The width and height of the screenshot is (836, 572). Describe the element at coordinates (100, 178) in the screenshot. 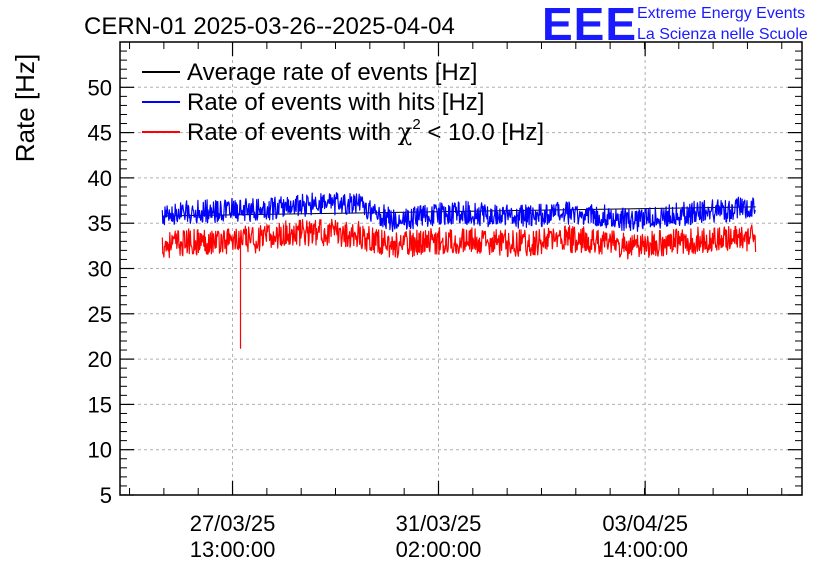

I see `y-tick-label: 40` at that location.